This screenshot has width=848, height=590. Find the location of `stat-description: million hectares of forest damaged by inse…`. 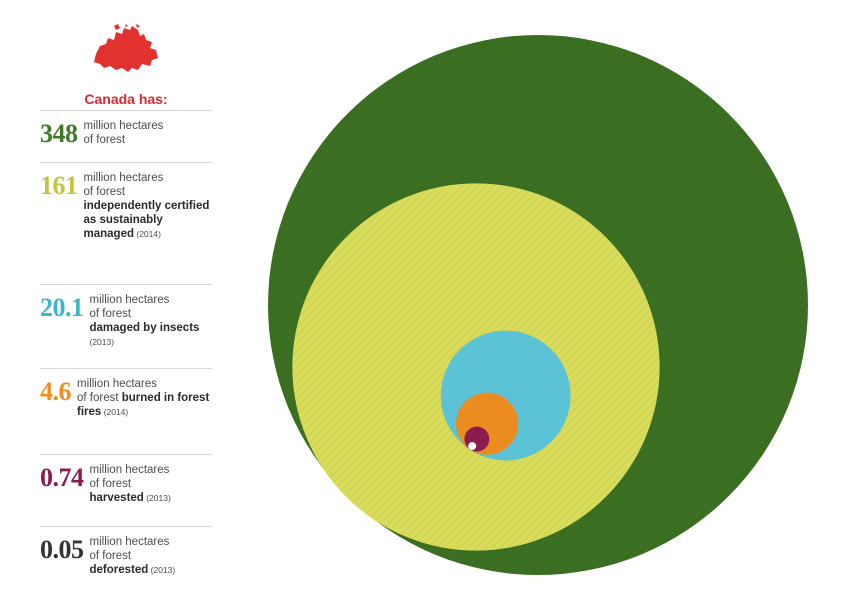

stat-description: million hectares of forest damaged by inse… is located at coordinates (151, 321).